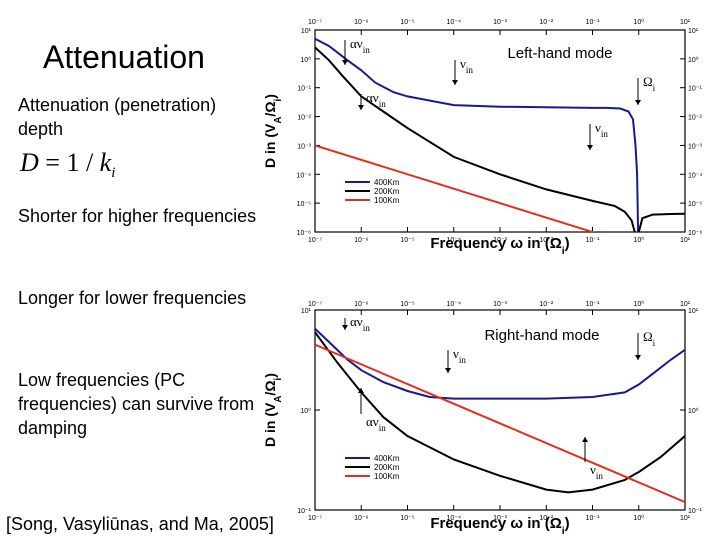 The width and height of the screenshot is (720, 540). I want to click on chart1-ylabel-part-4: ), so click(270, 96).